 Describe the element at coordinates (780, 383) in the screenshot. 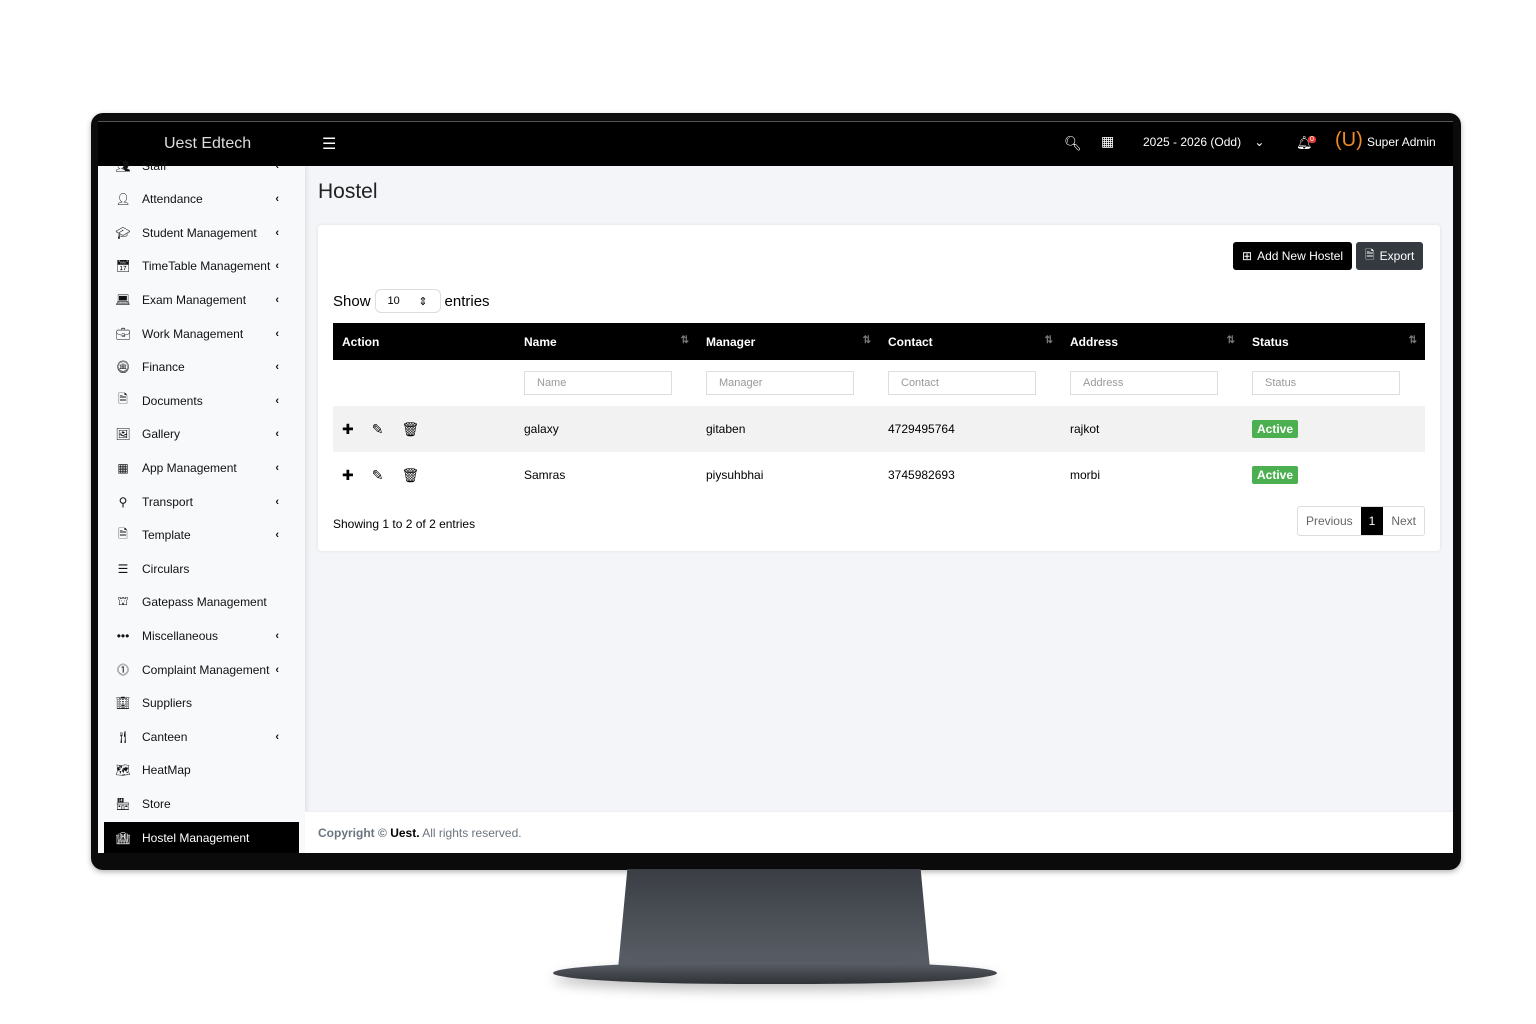

I see `filter-manager-input: Manager` at that location.